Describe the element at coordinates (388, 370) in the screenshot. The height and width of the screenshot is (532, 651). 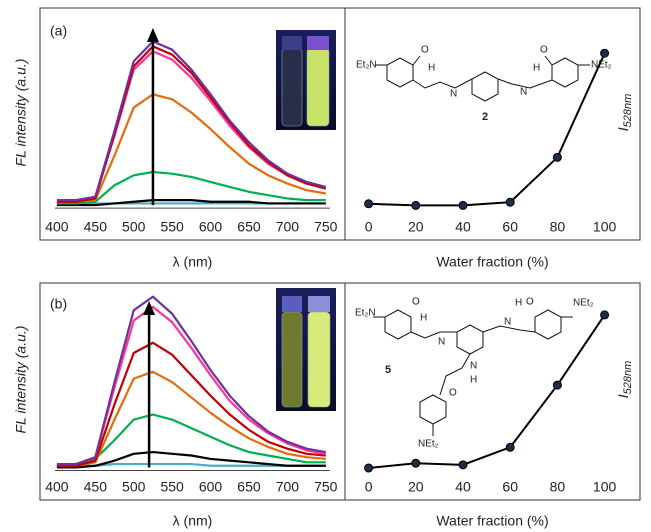
I see `compound-number: 5` at that location.